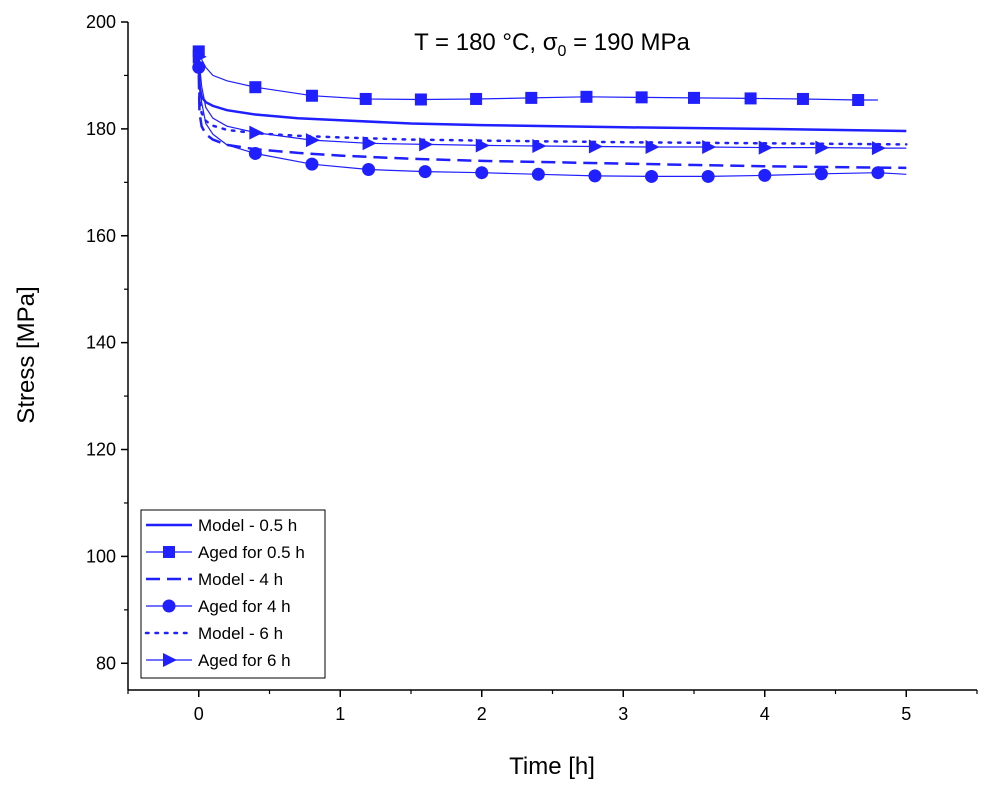 The height and width of the screenshot is (791, 991). I want to click on y-tick-label: 100, so click(101, 556).